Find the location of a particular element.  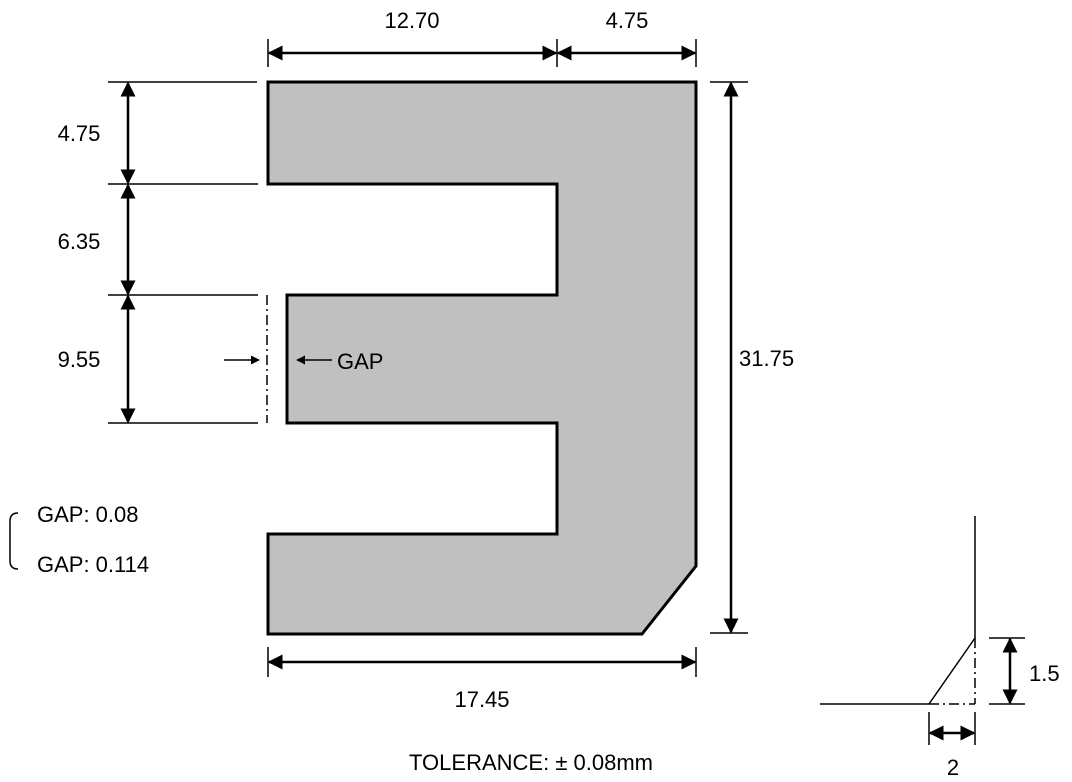

chamfer-width-value: 2 is located at coordinates (953, 767).